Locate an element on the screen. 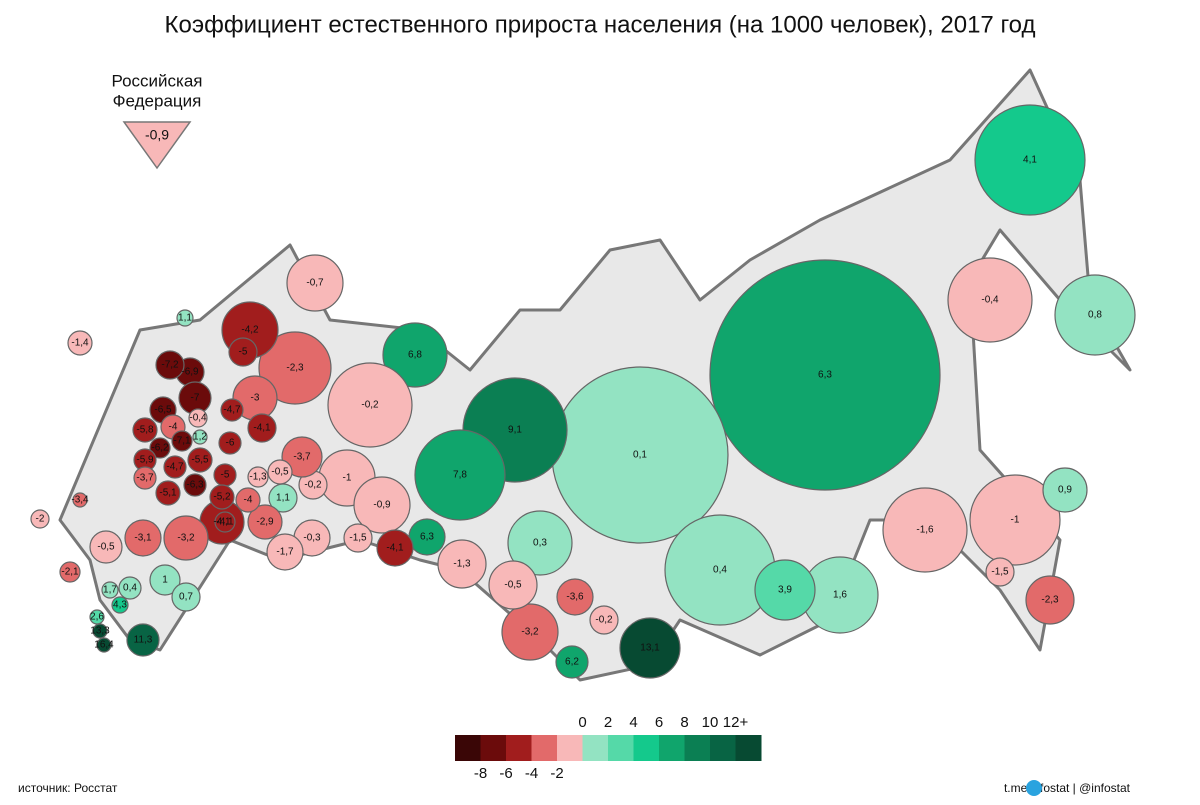 The width and height of the screenshot is (1200, 805). region-label: -3,7 is located at coordinates (145, 478).